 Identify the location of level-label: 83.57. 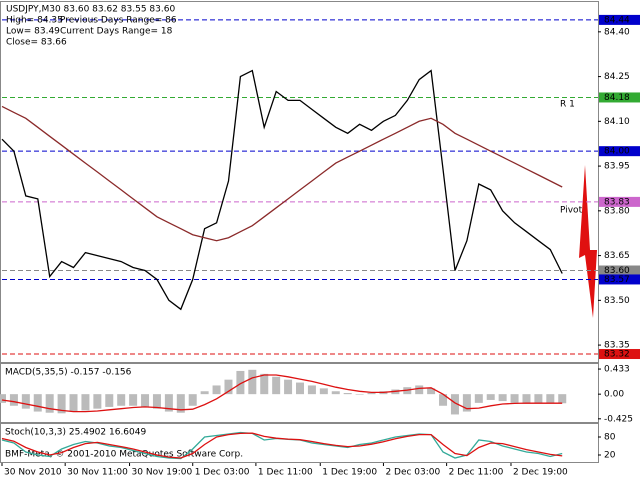
(617, 280).